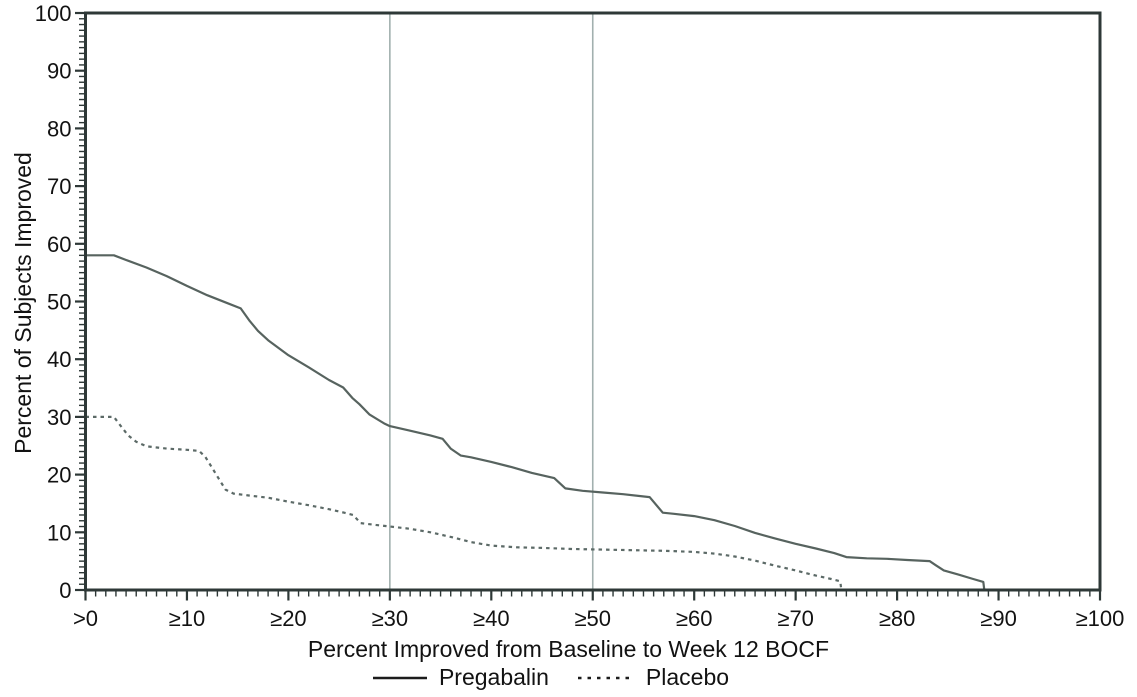 This screenshot has width=1137, height=697. Describe the element at coordinates (187, 618) in the screenshot. I see `x-tick-label: ≥10` at that location.